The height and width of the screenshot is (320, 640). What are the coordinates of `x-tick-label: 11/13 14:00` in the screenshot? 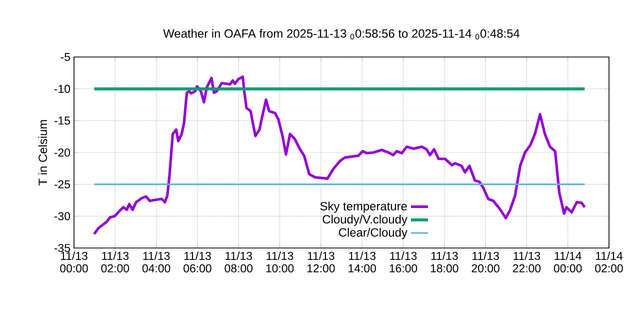 It's located at (362, 262).